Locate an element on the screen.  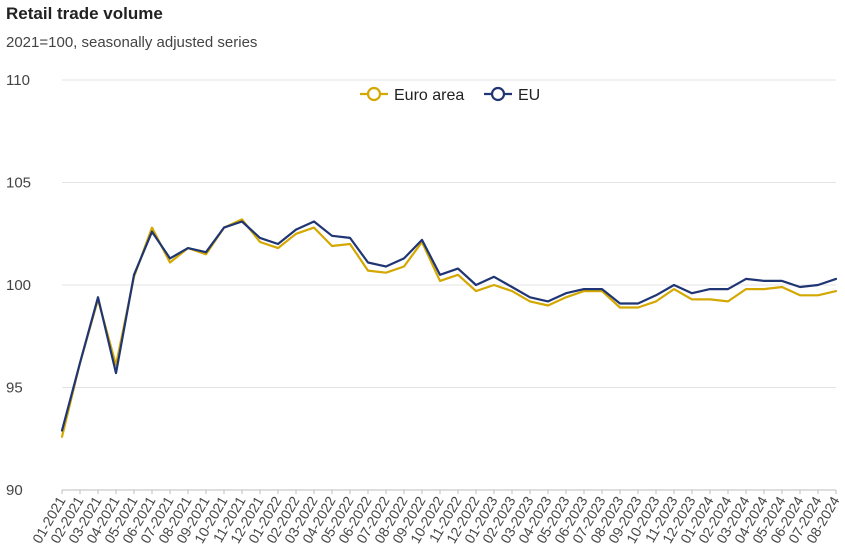
legend-item: EU is located at coordinates (512, 95).